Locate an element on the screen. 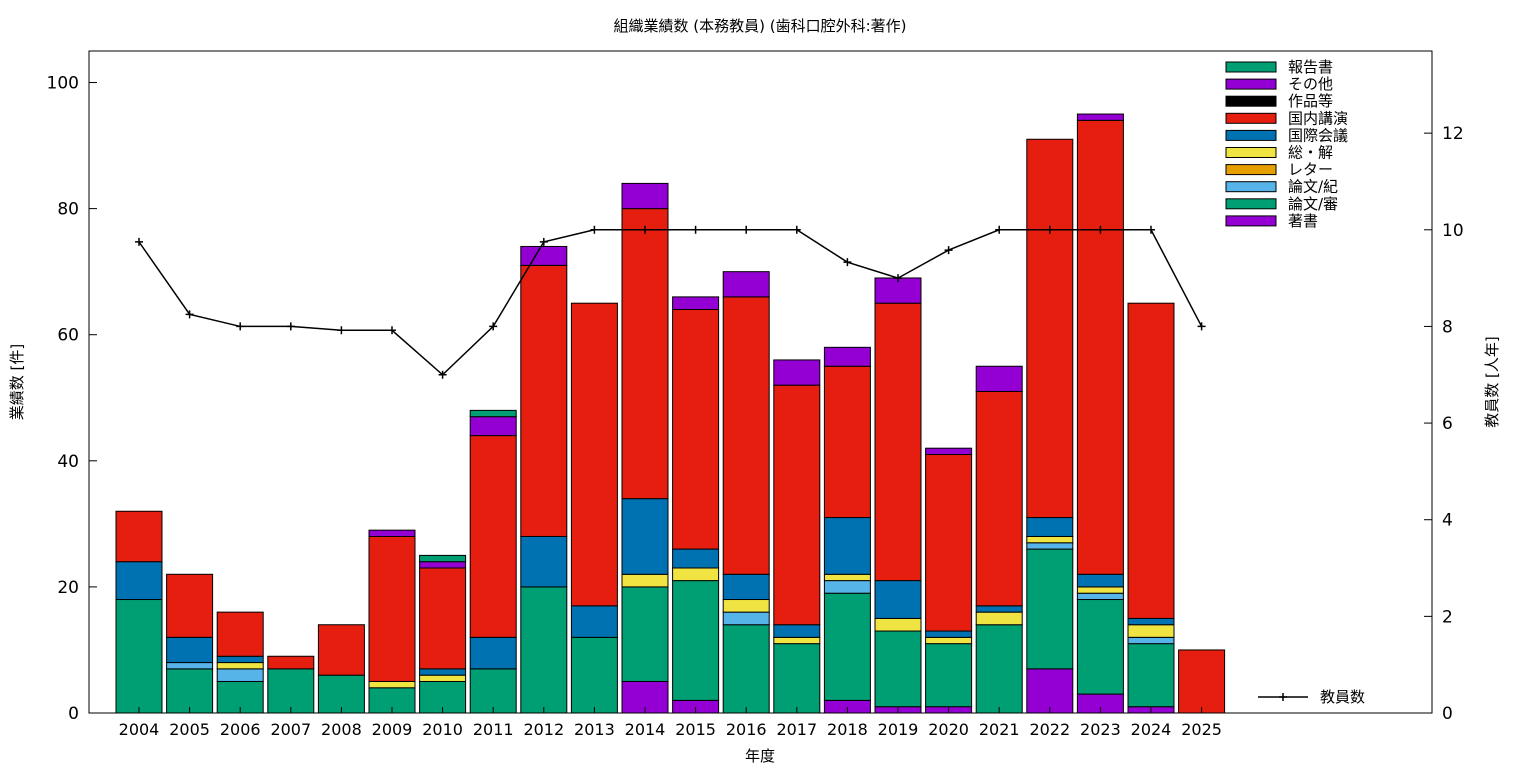 This screenshot has width=1536, height=768. x-tick-label: 2011 is located at coordinates (493, 729).